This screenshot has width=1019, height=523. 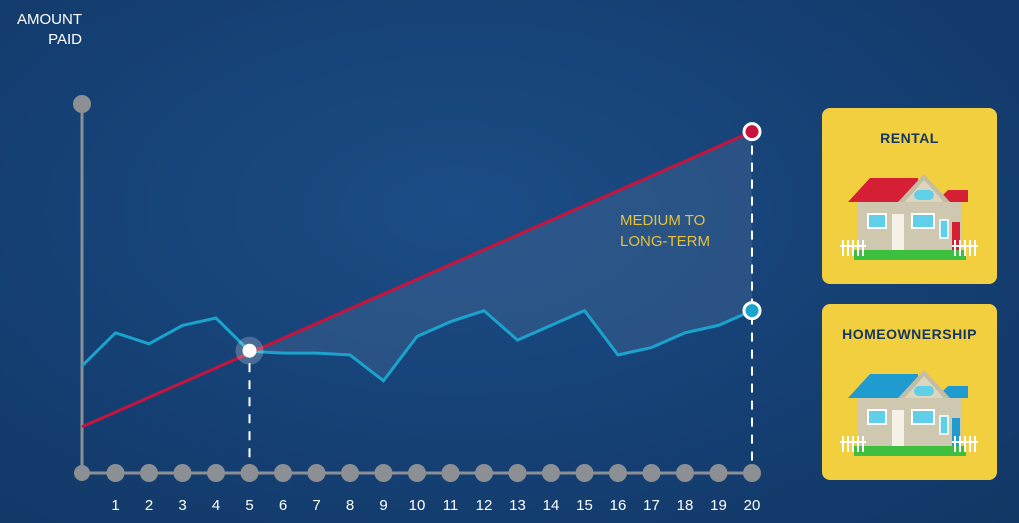 I want to click on x-tick-label: 15, so click(x=584, y=505).